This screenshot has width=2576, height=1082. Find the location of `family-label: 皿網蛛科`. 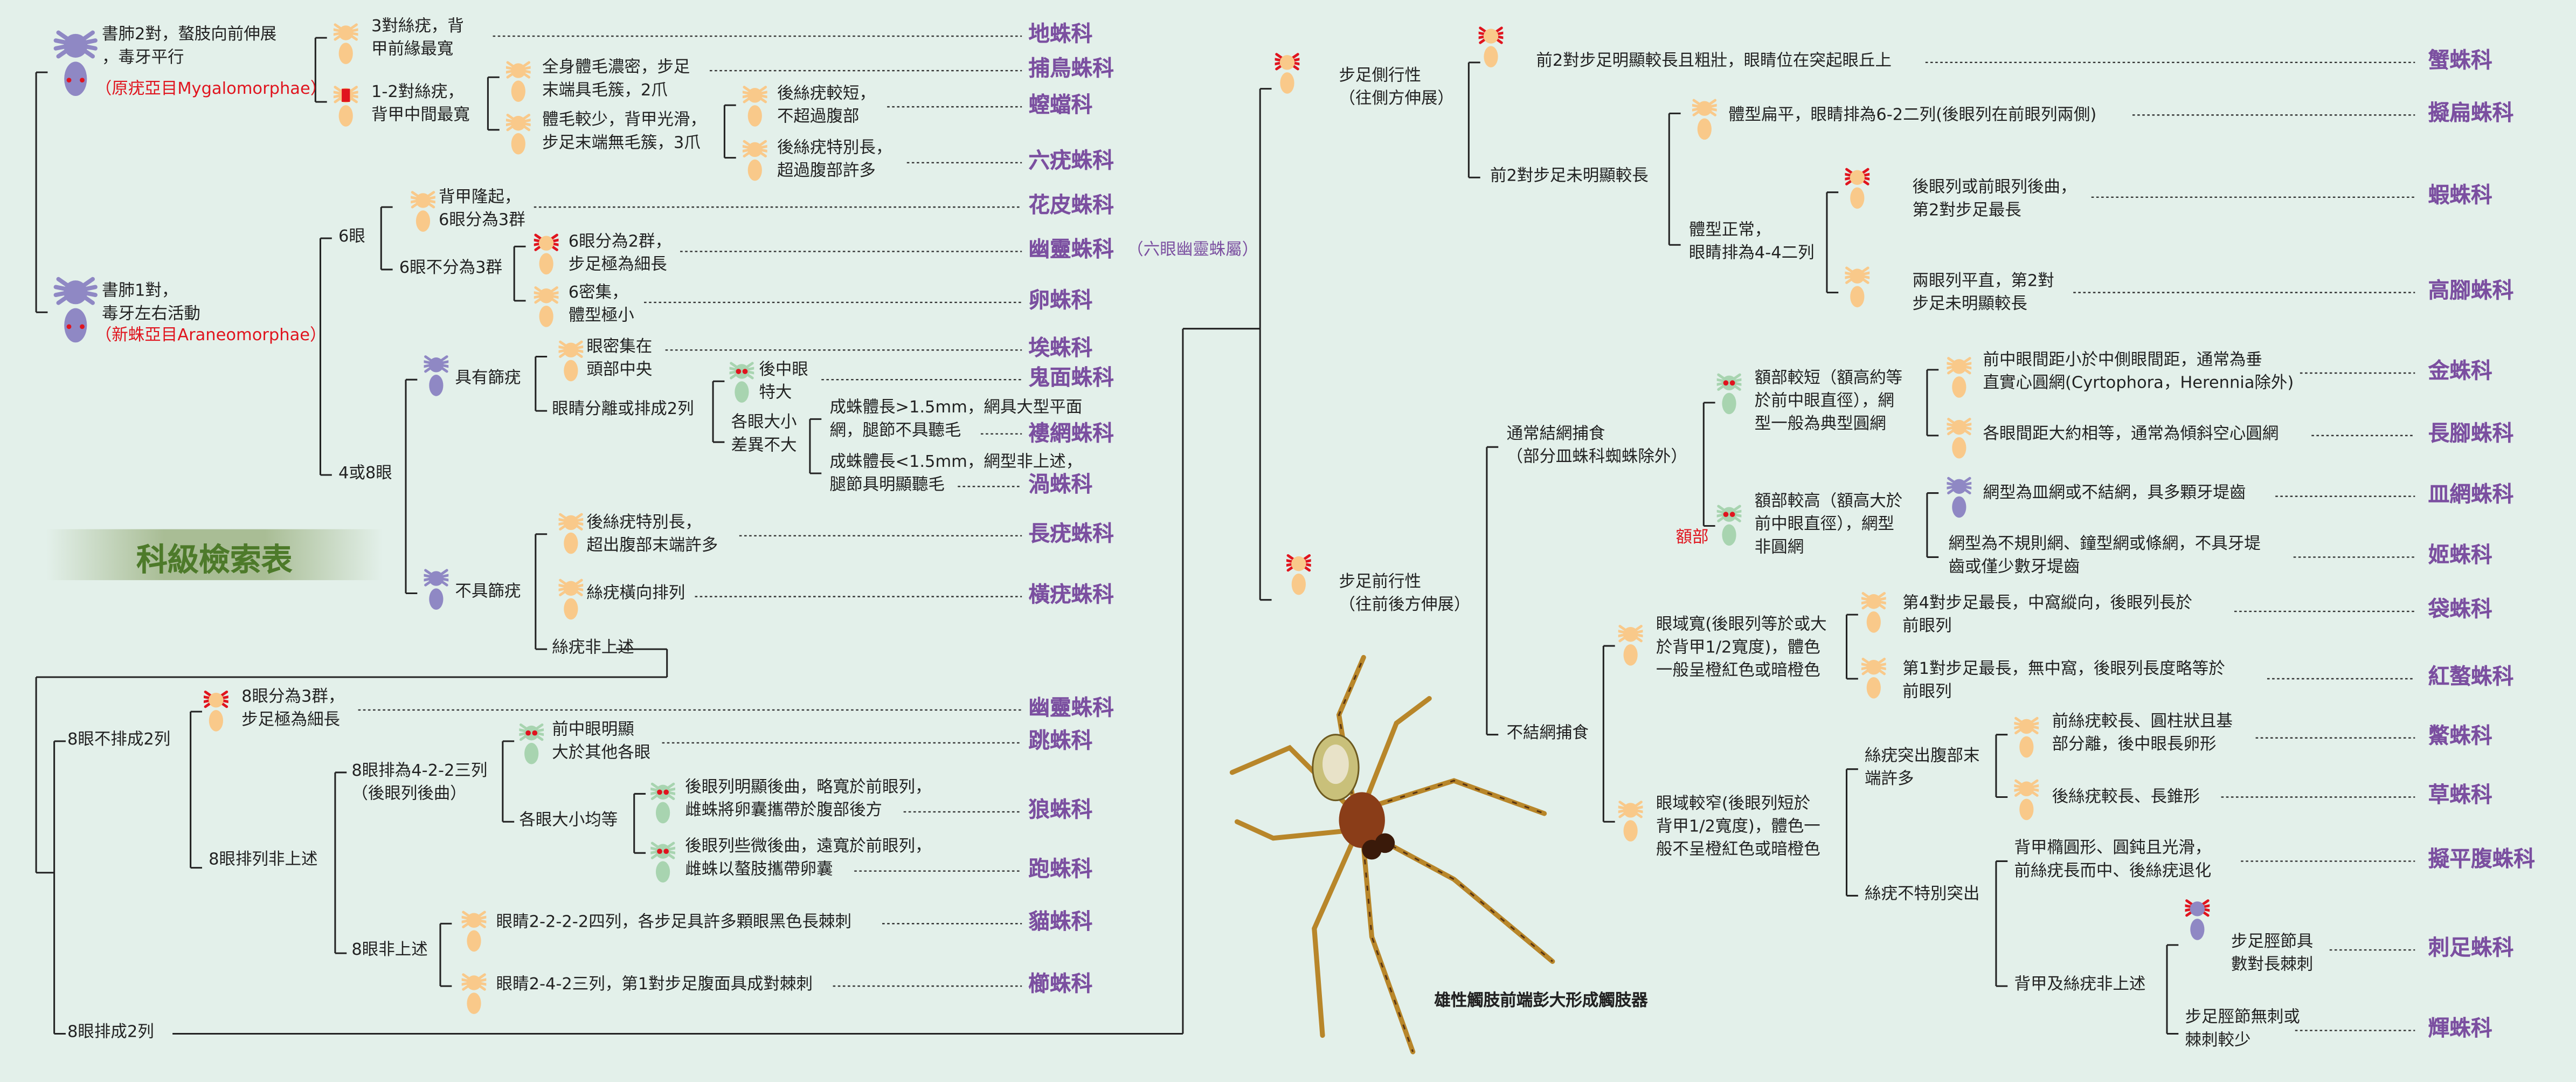

family-label: 皿網蛛科 is located at coordinates (2471, 496).